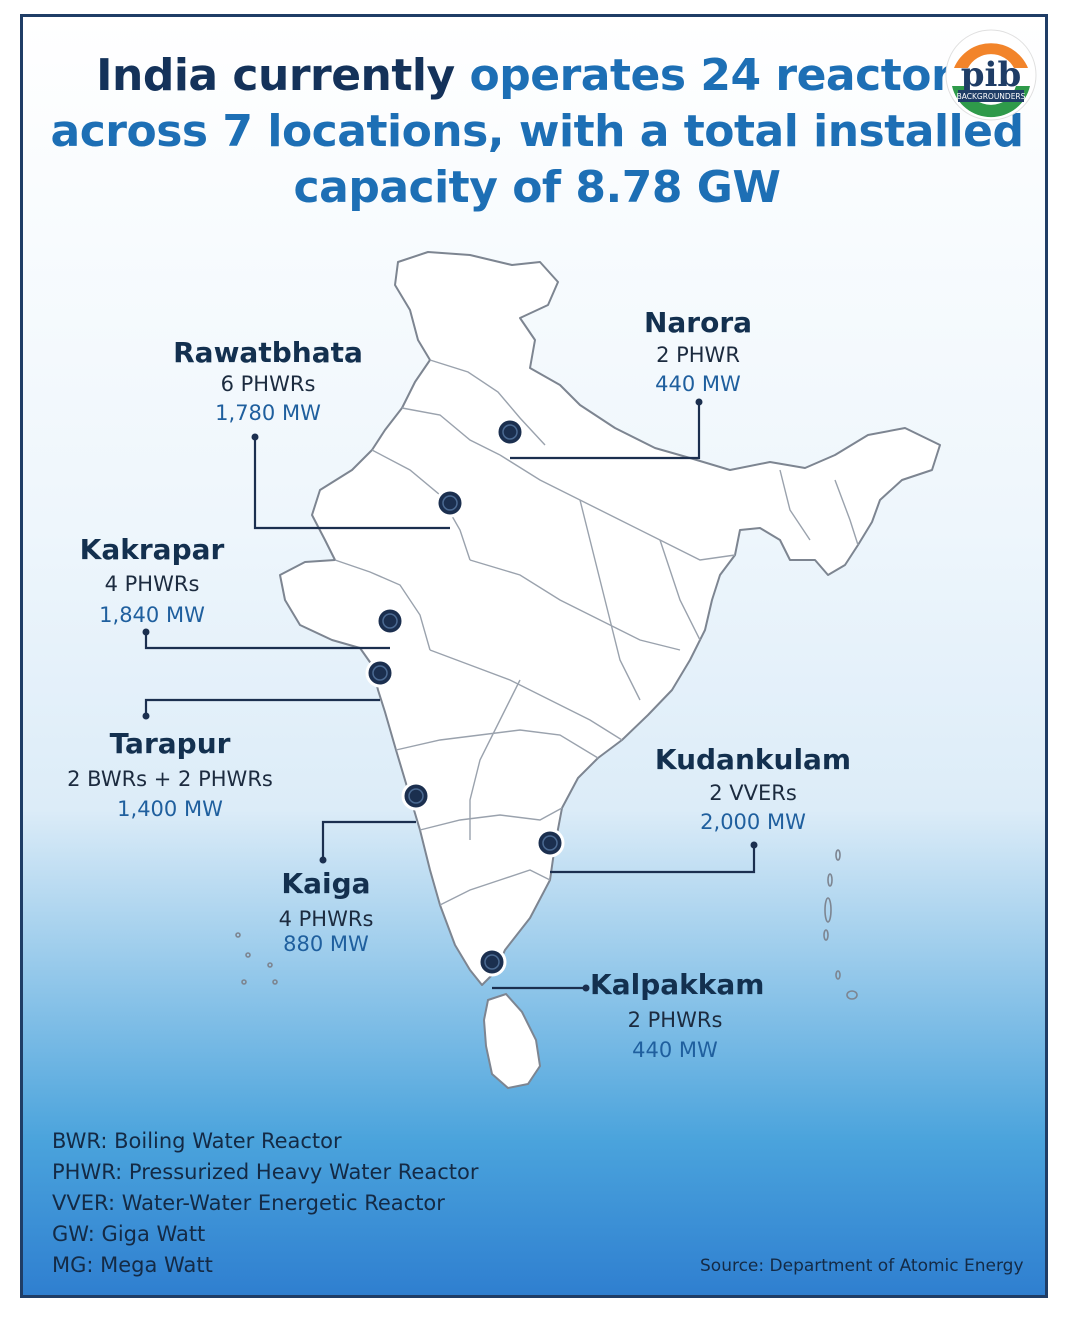  I want to click on site-kudankulam-reactors: 2 VVERs, so click(753, 793).